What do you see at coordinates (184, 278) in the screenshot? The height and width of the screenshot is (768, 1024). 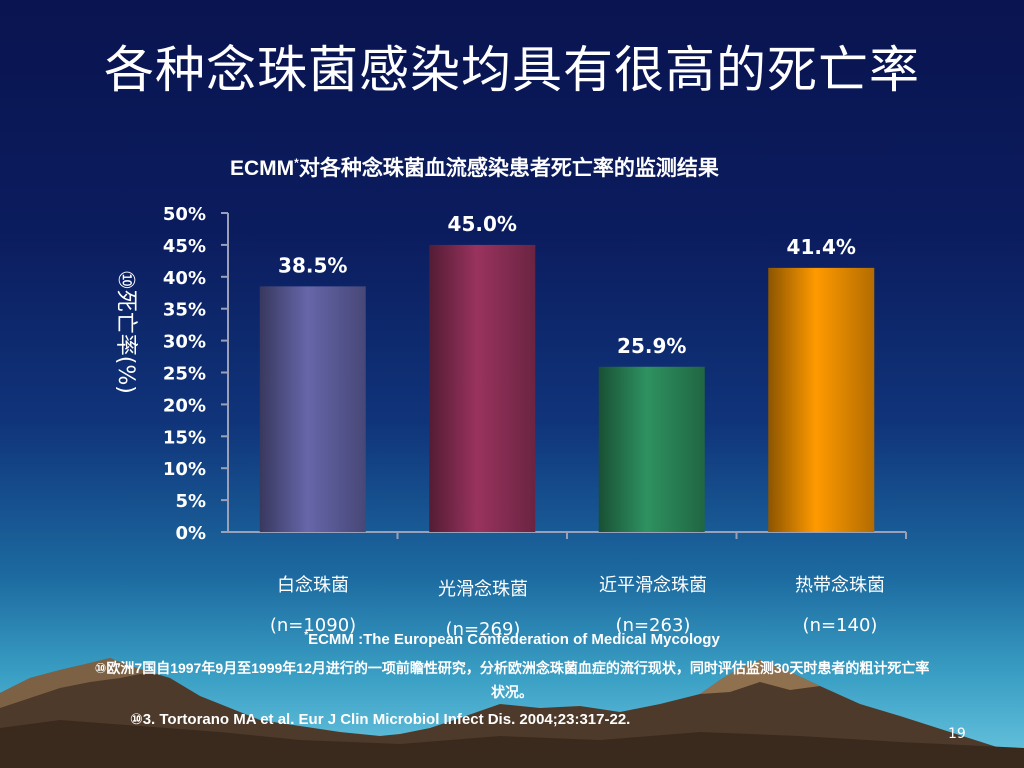 I see `y-tick-label: 40%` at bounding box center [184, 278].